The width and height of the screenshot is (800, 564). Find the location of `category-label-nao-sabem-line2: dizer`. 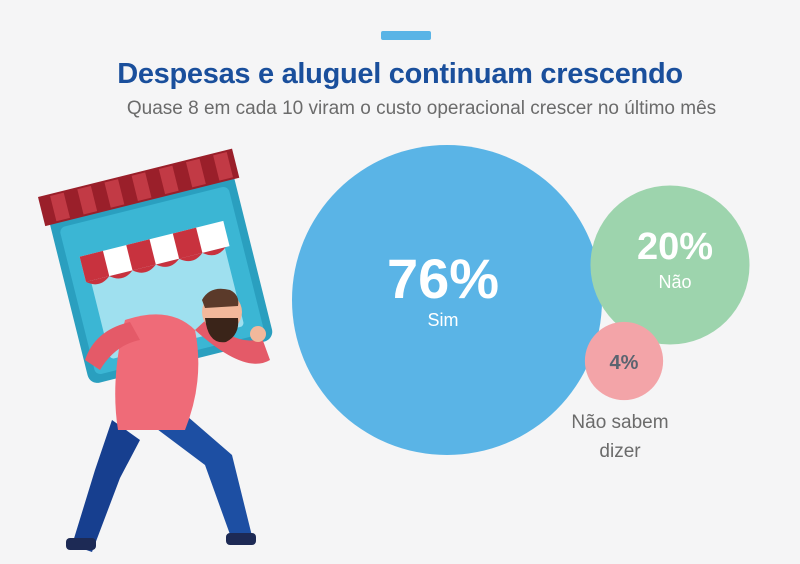

category-label-nao-sabem-line2: dizer is located at coordinates (620, 451).